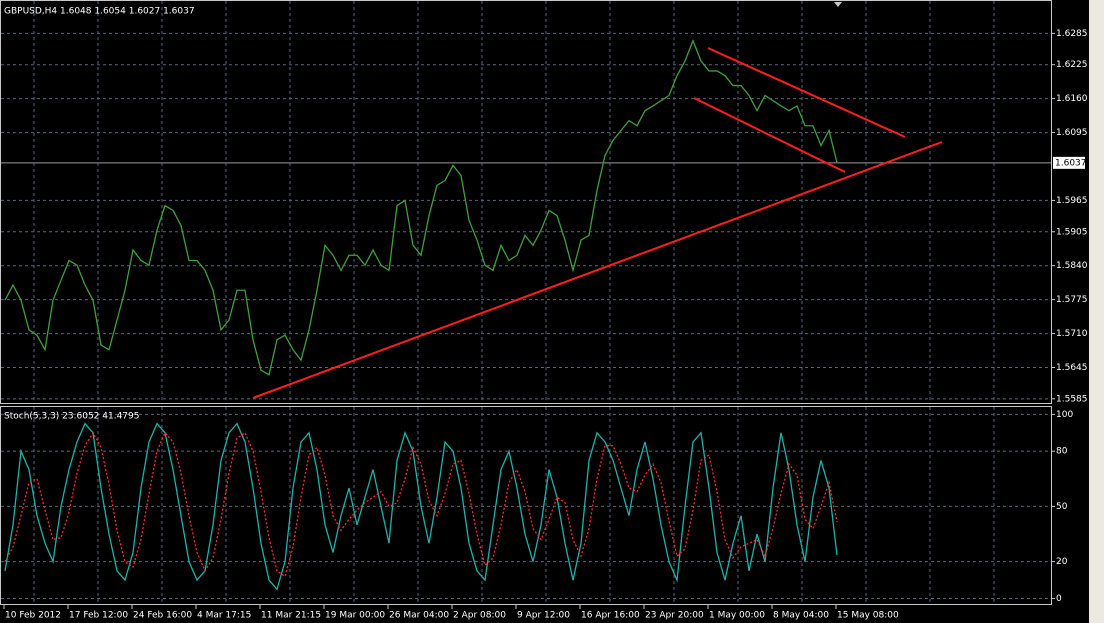 Image resolution: width=1104 pixels, height=623 pixels. What do you see at coordinates (610, 616) in the screenshot?
I see `x-tick-label: 16 Apr 16:00` at bounding box center [610, 616].